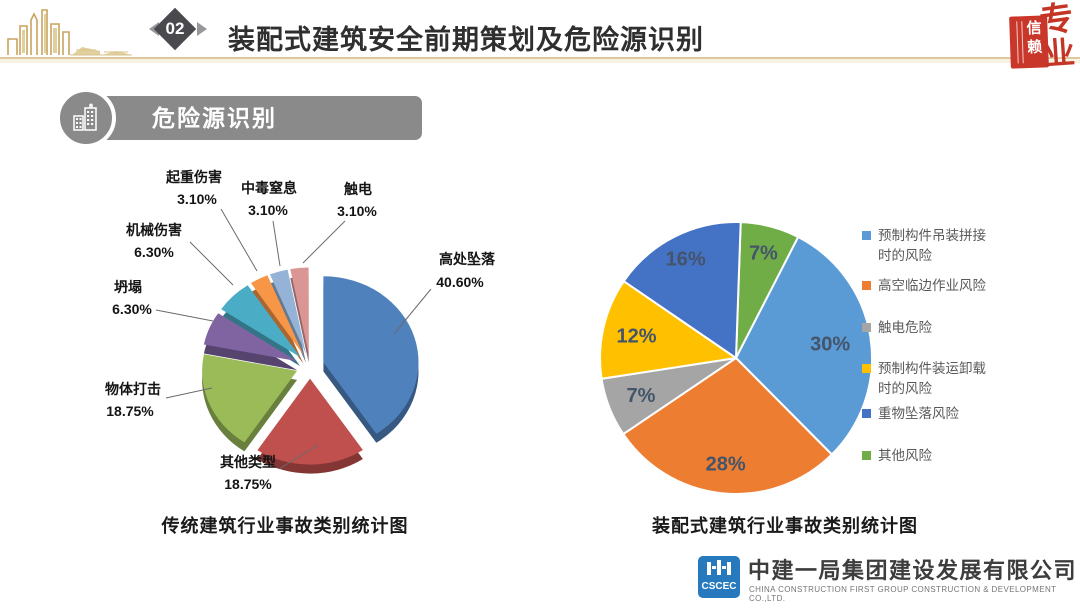 The image size is (1080, 608). I want to click on company-name-cn: 中建一局集团建设发展有限公司, so click(913, 570).